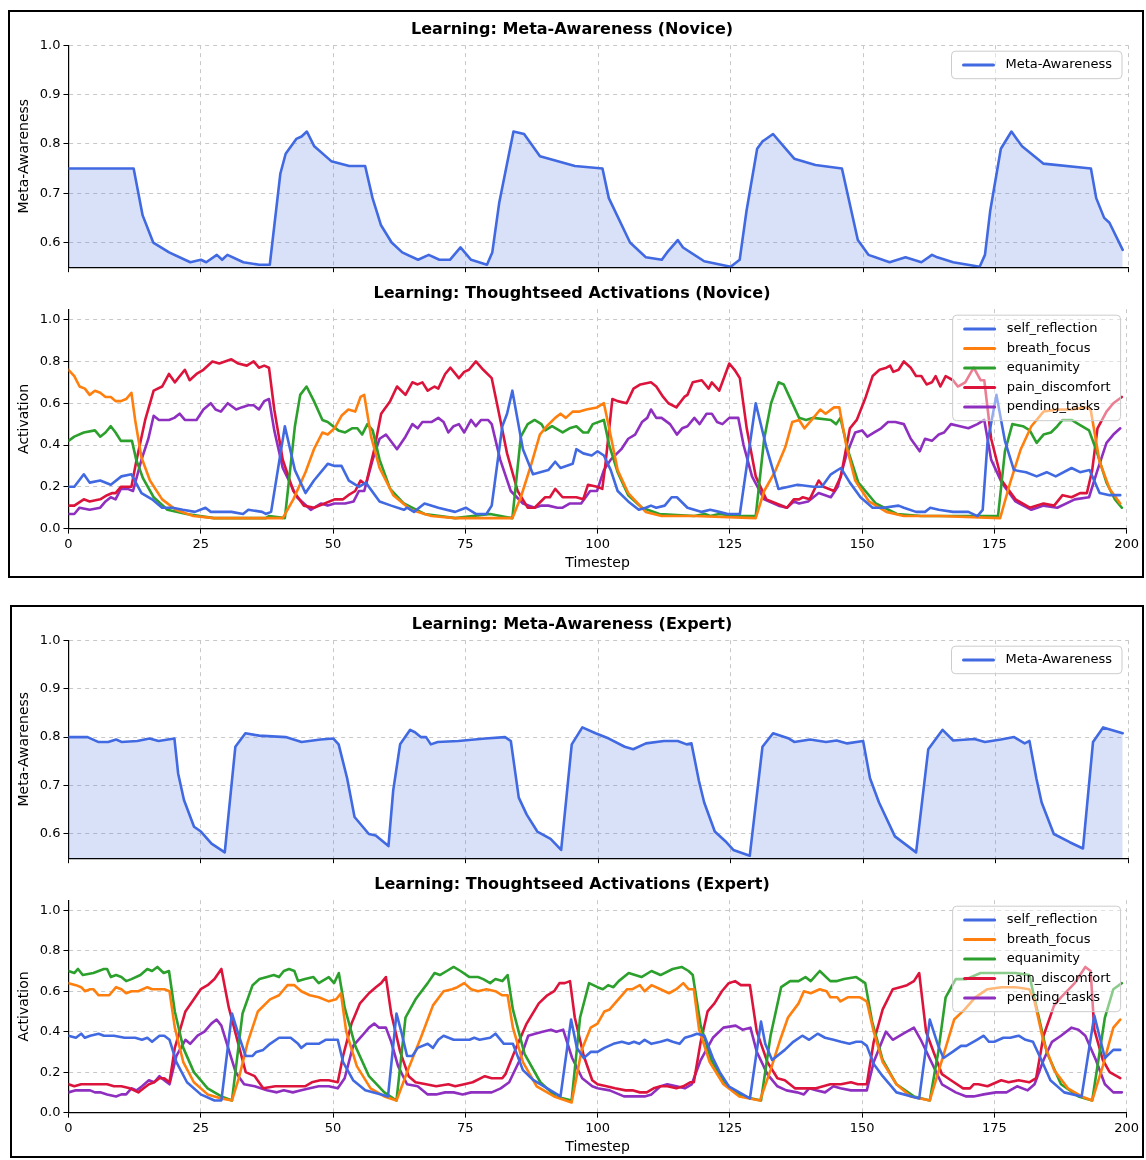 This screenshot has height=1160, width=1146. What do you see at coordinates (572, 292) in the screenshot?
I see `chart-title: Learning: Thoughtseed Activations (Novice)` at bounding box center [572, 292].